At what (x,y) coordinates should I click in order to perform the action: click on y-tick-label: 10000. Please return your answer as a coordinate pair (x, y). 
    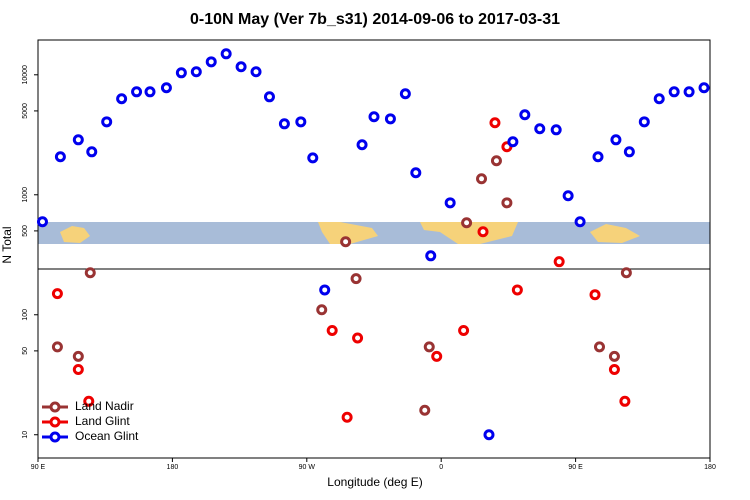
    Looking at the image, I should click on (25, 75).